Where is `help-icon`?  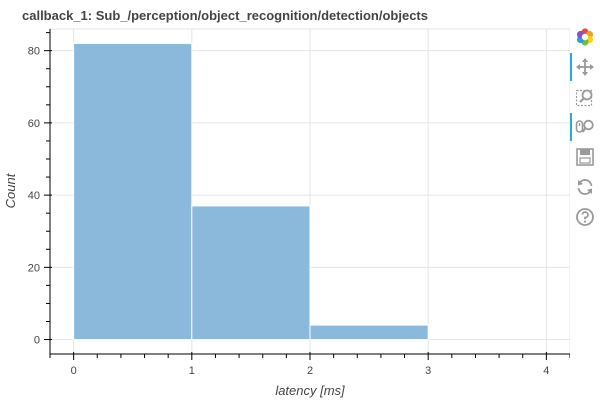
help-icon is located at coordinates (585, 217).